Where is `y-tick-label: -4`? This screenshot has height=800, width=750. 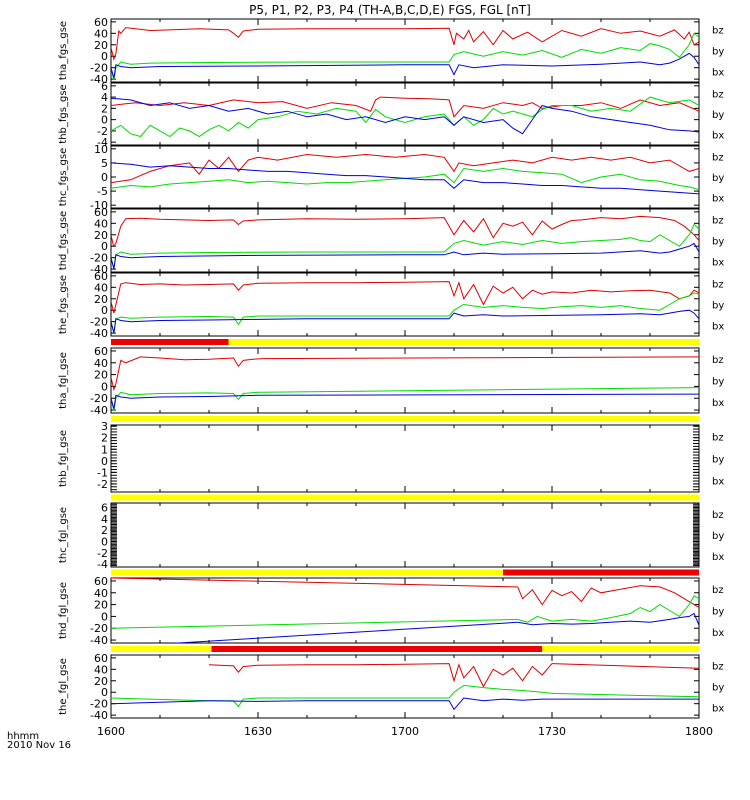
y-tick-label: -4 is located at coordinates (102, 564).